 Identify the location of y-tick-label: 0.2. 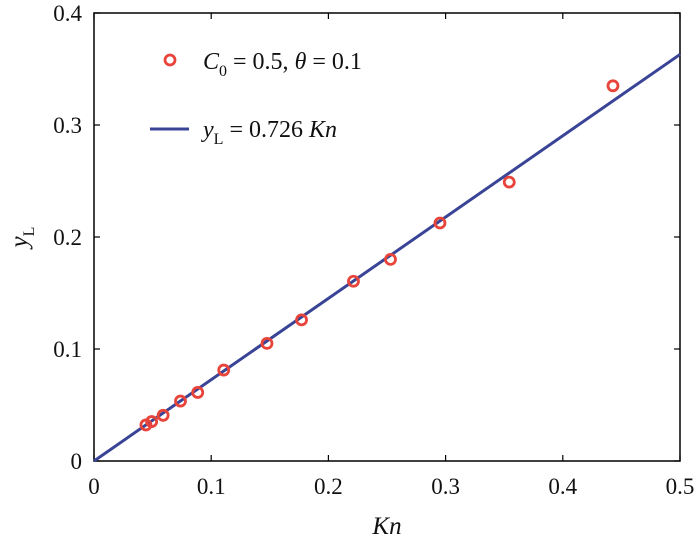
(67, 237).